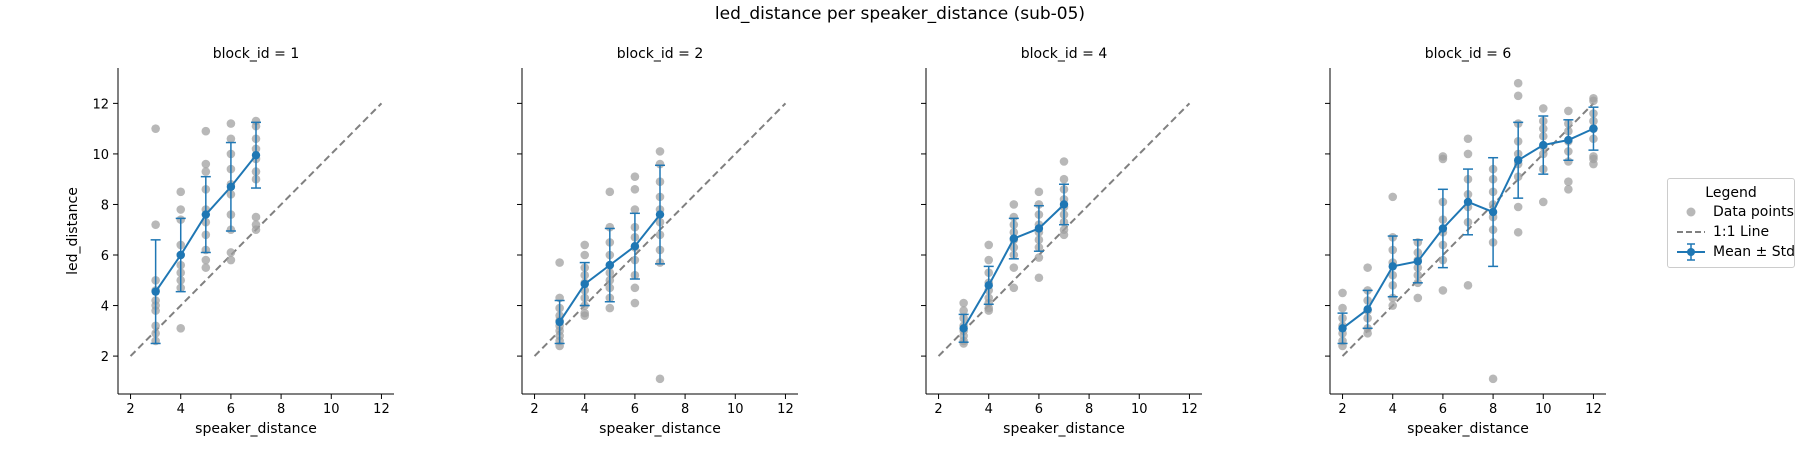 Image resolution: width=1800 pixels, height=450 pixels. I want to click on panel-title: block_id = 2, so click(660, 54).